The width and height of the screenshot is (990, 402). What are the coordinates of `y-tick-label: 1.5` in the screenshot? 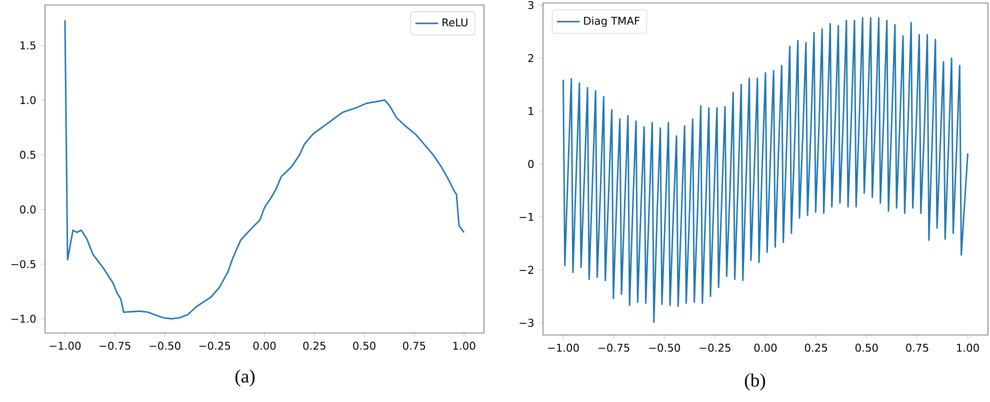 It's located at (28, 45).